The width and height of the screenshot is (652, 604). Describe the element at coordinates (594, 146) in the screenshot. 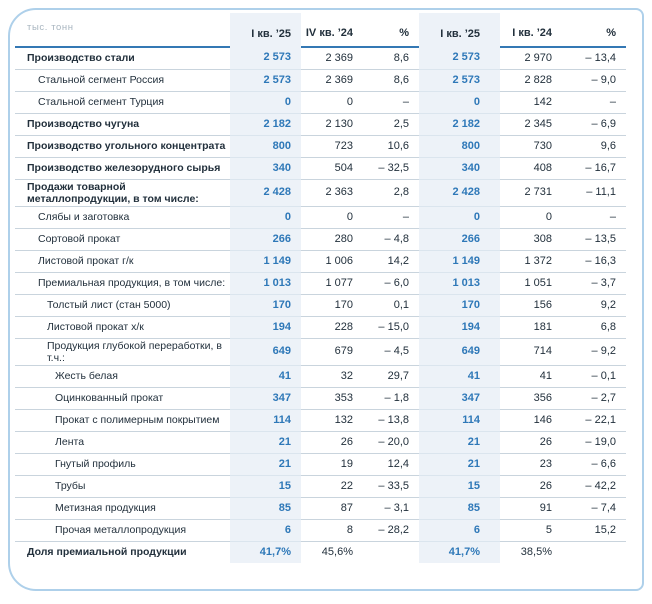

I see `cell-value: 9,6` at that location.